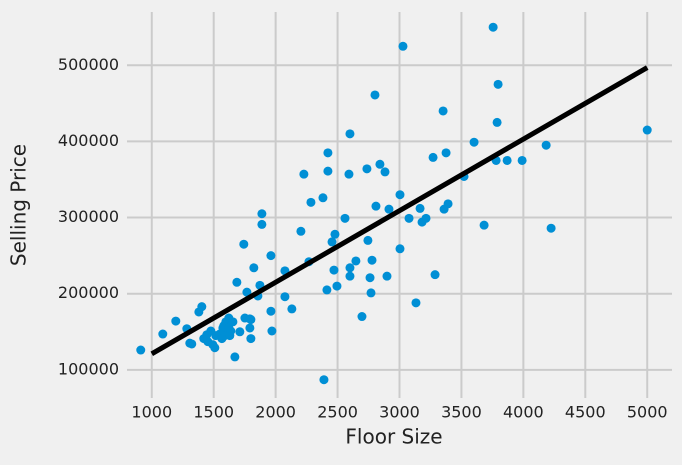  What do you see at coordinates (275, 412) in the screenshot?
I see `x-tick-label: 2000` at bounding box center [275, 412].